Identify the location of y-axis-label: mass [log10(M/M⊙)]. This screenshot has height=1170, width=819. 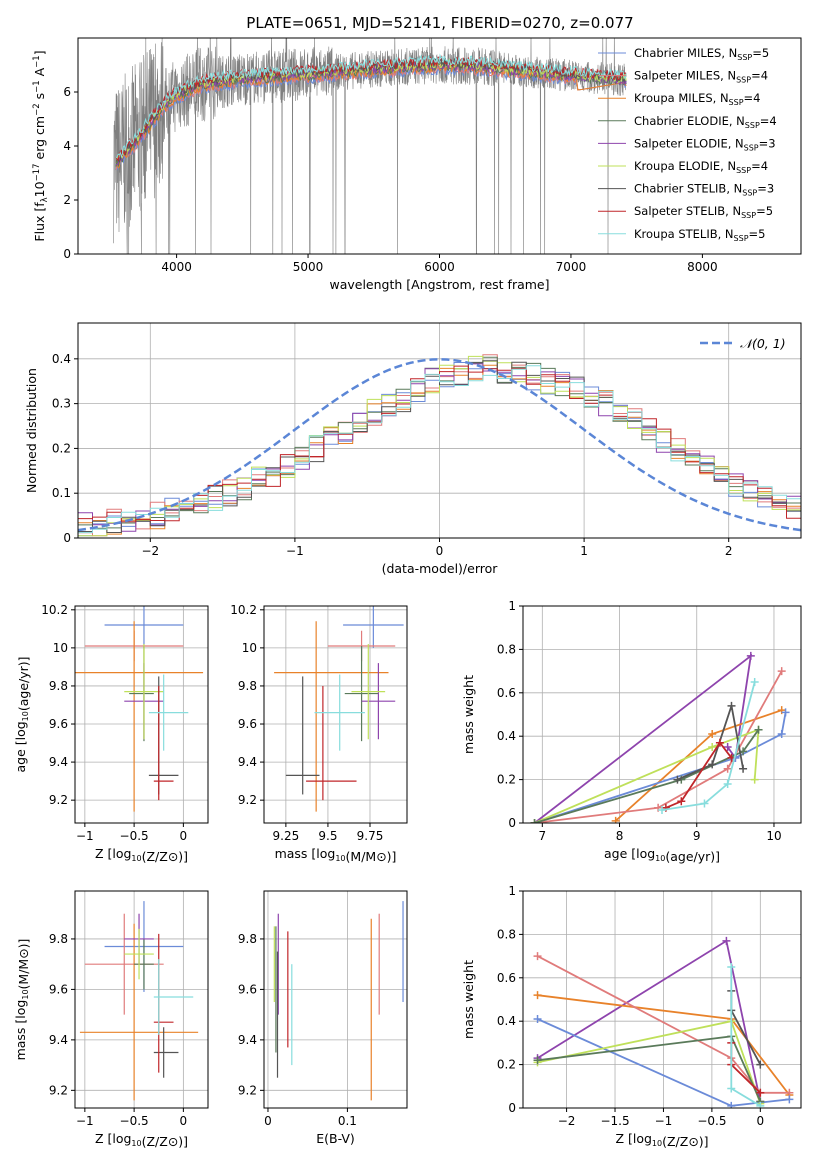
(22, 1000).